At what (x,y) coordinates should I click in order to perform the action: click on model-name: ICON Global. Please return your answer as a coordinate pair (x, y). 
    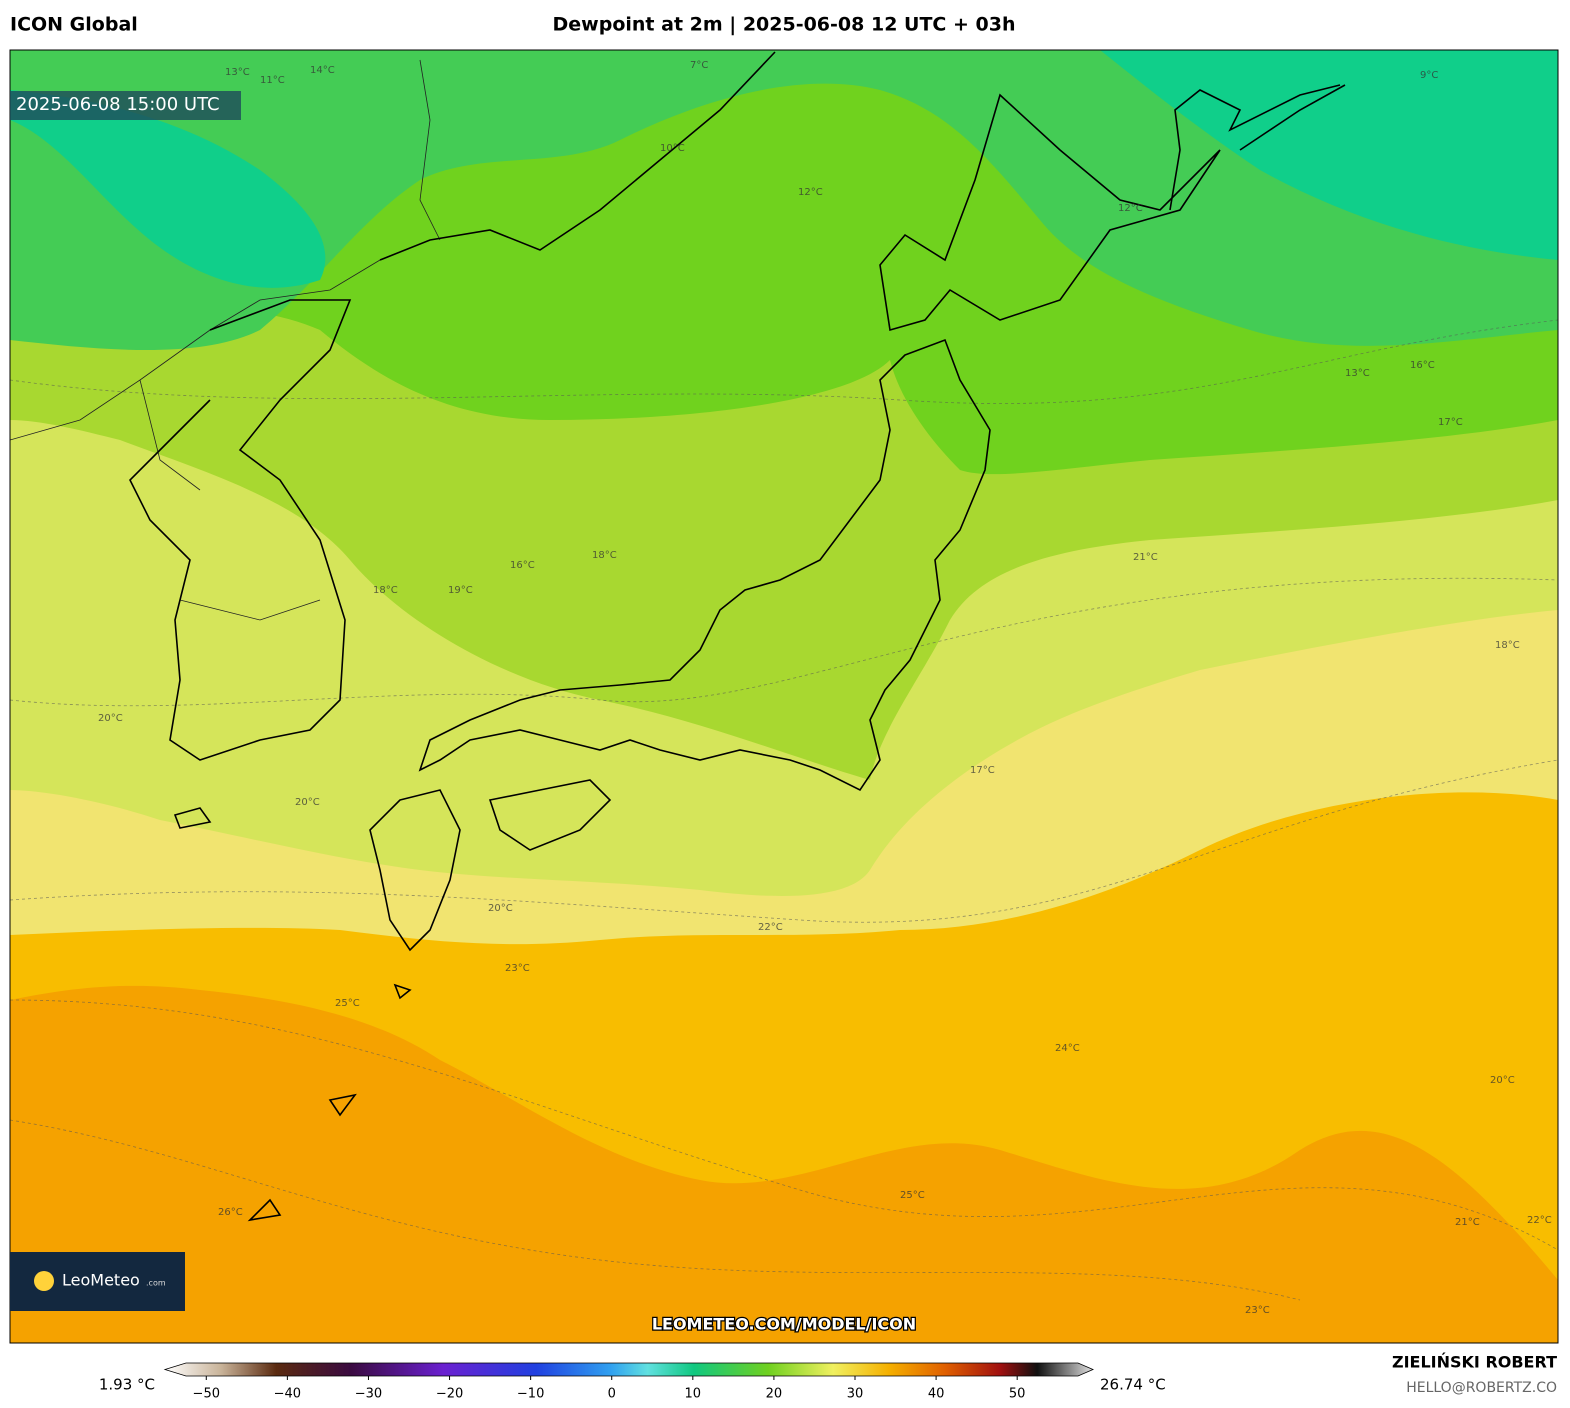
    Looking at the image, I should click on (74, 25).